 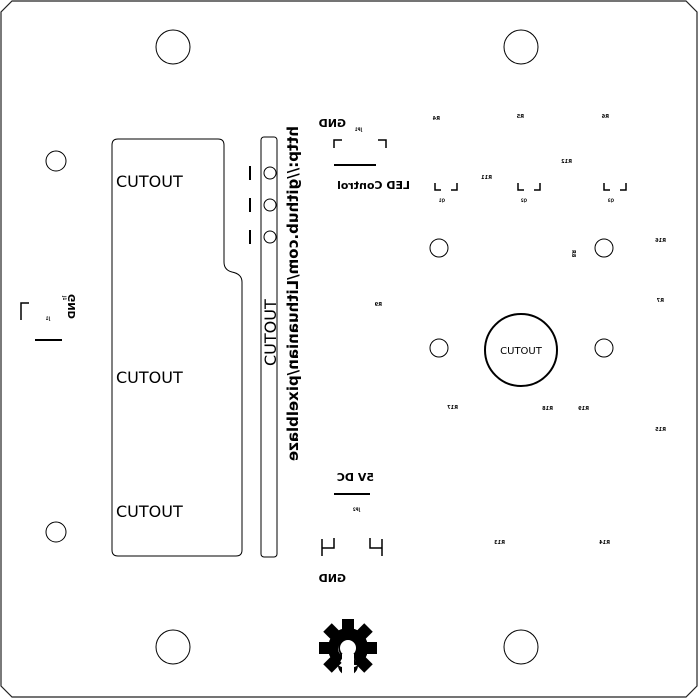 What do you see at coordinates (177, 347) in the screenshot?
I see `main-cutout-outline` at bounding box center [177, 347].